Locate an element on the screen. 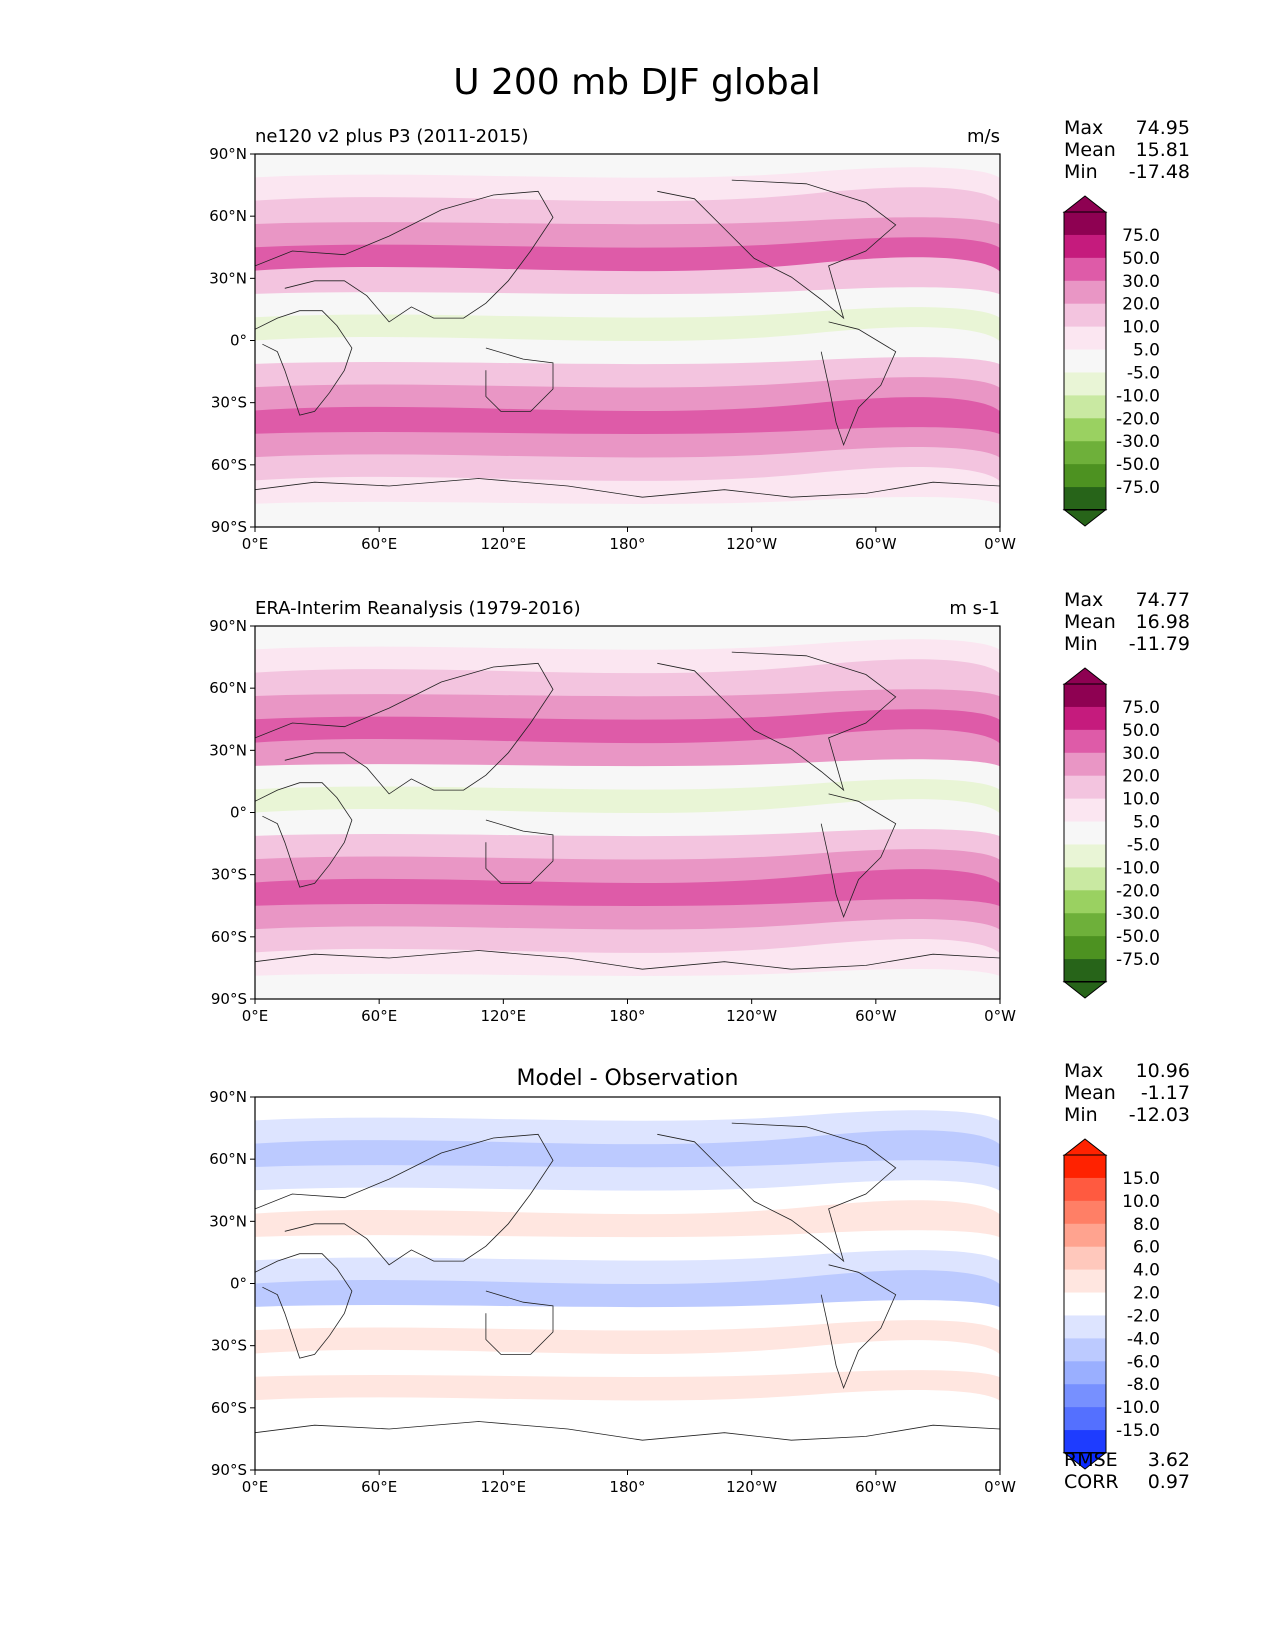 Image resolution: width=1275 pixels, height=1650 pixels. extra-stat-value: 3.62 is located at coordinates (1169, 1460).